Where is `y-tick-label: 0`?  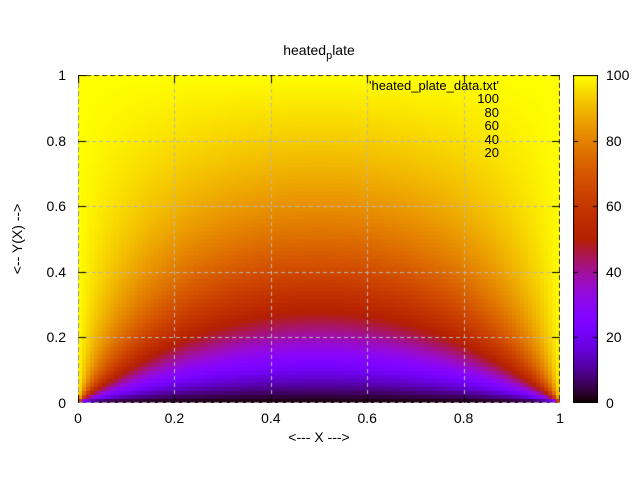
y-tick-label: 0 is located at coordinates (62, 403).